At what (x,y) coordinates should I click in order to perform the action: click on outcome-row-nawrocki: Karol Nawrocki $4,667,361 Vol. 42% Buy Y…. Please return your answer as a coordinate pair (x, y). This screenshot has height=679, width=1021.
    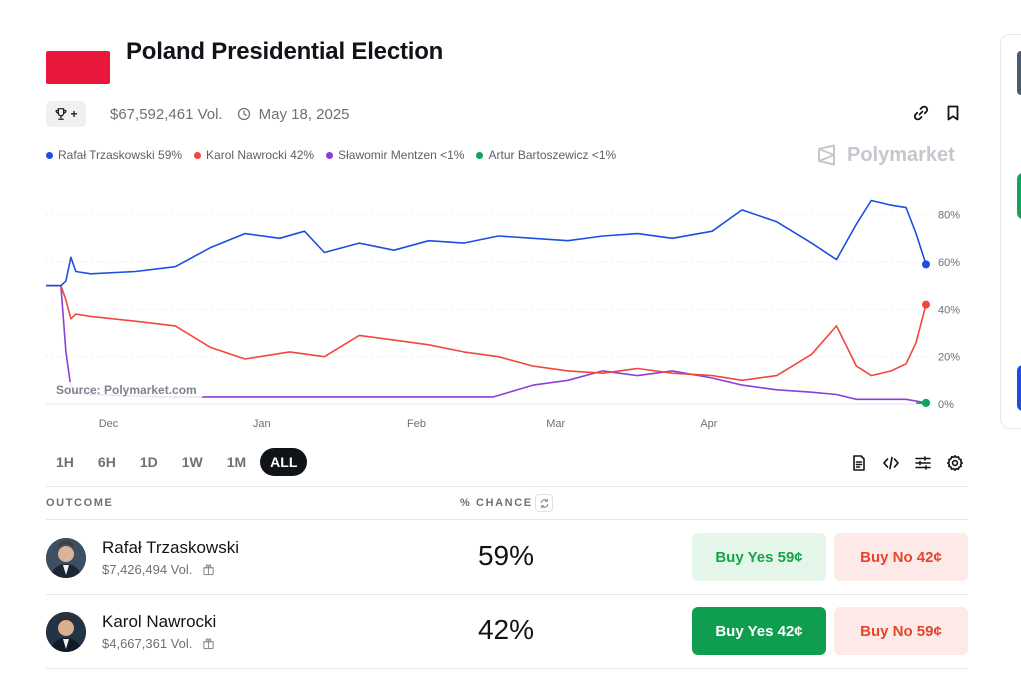
    Looking at the image, I should click on (507, 631).